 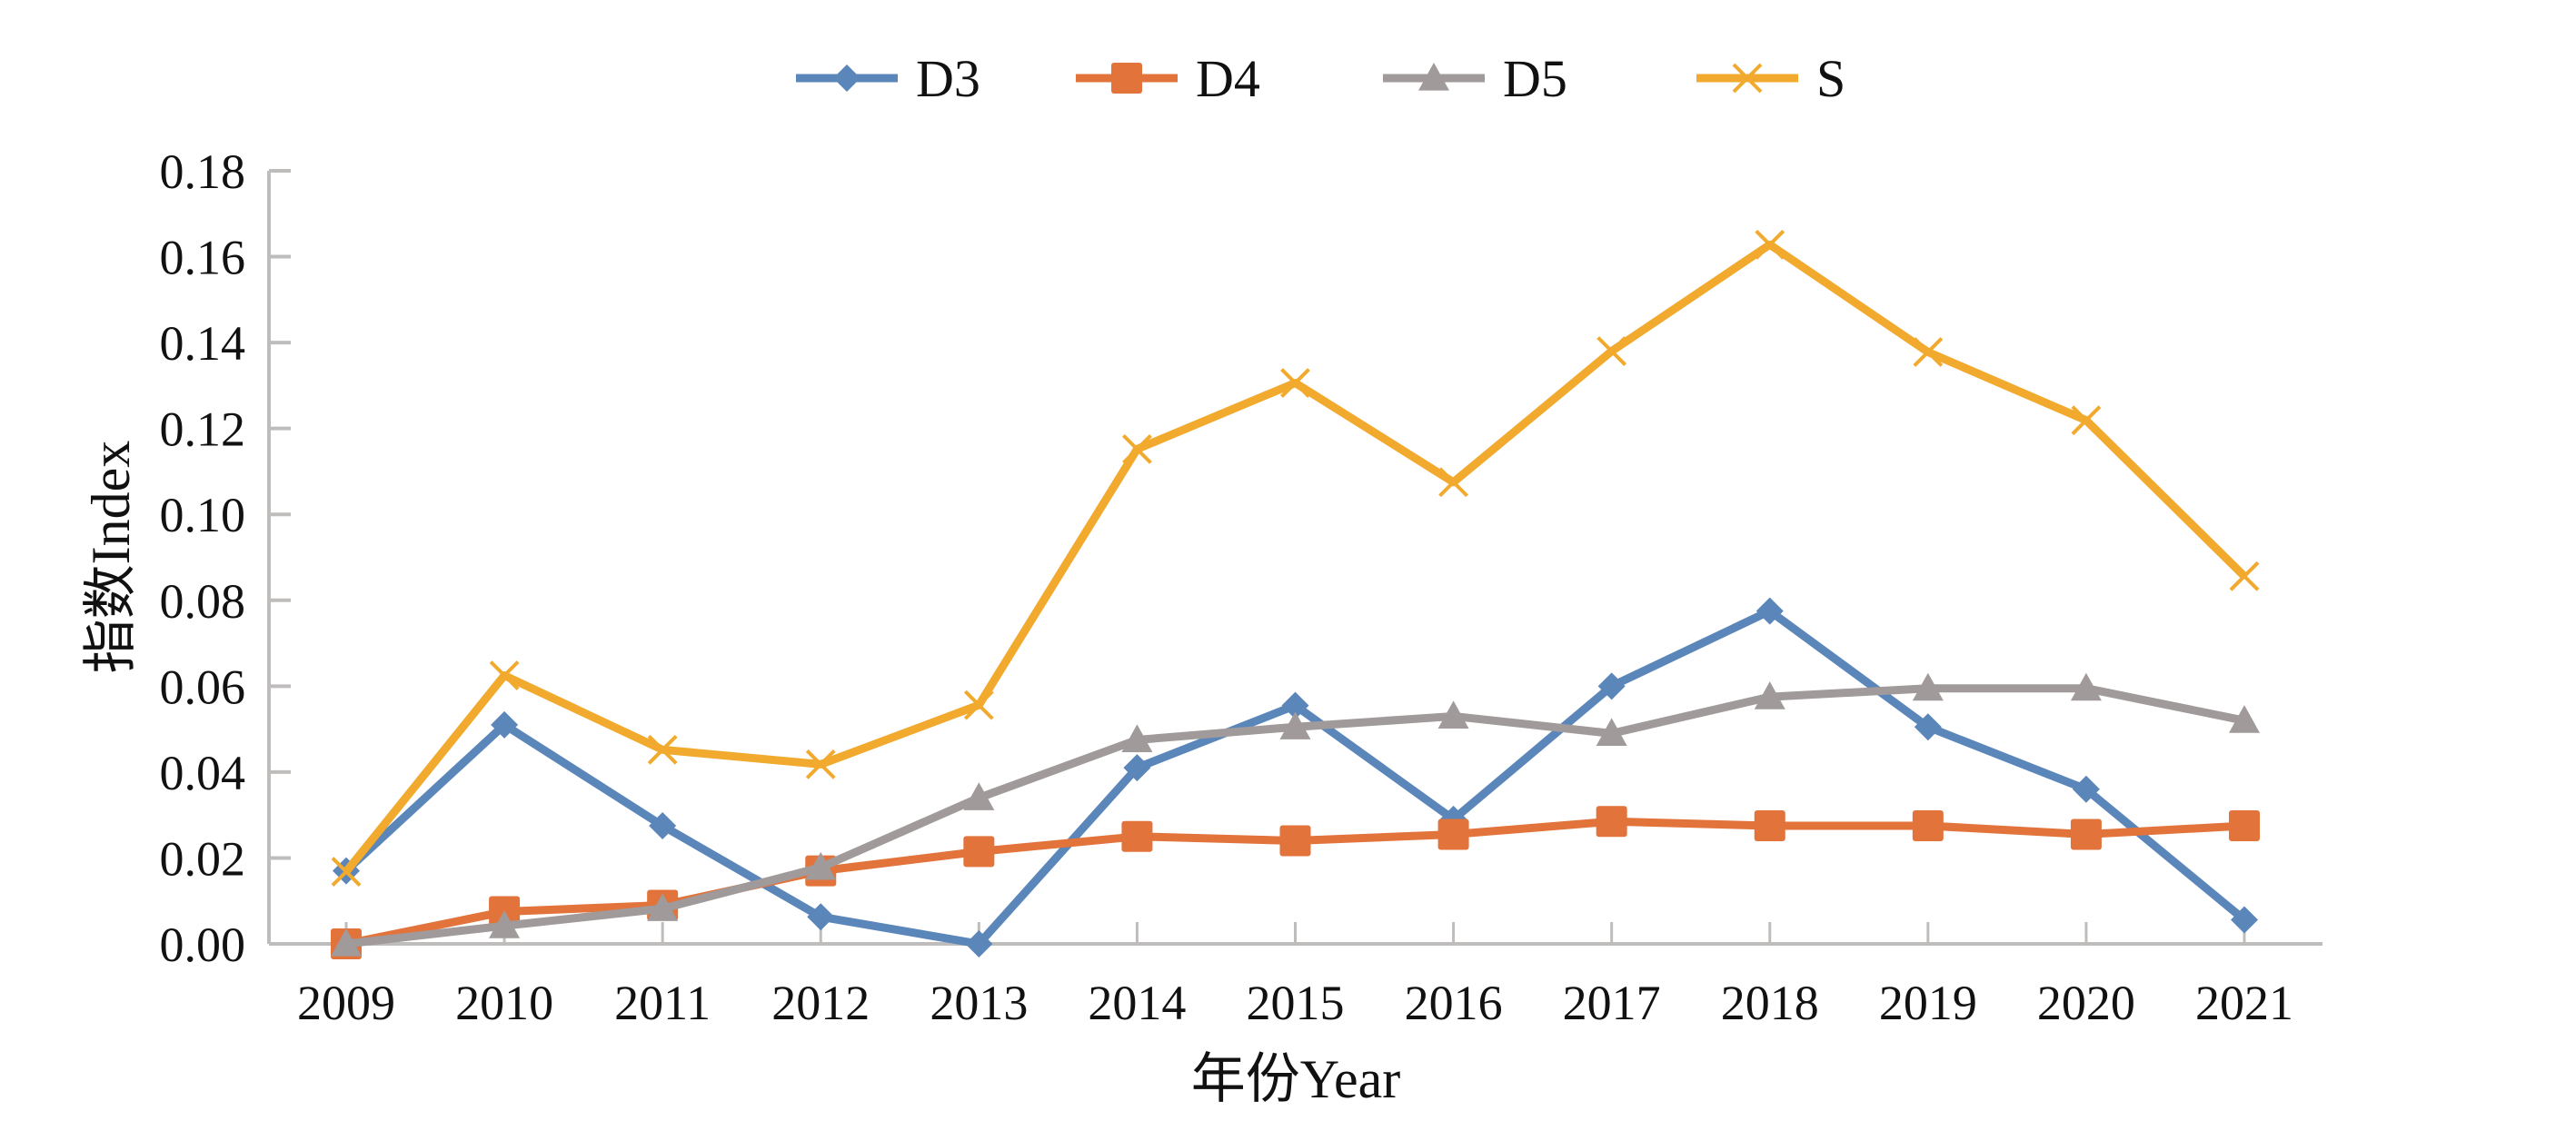 What do you see at coordinates (1830, 78) in the screenshot?
I see `legend-label: S` at bounding box center [1830, 78].